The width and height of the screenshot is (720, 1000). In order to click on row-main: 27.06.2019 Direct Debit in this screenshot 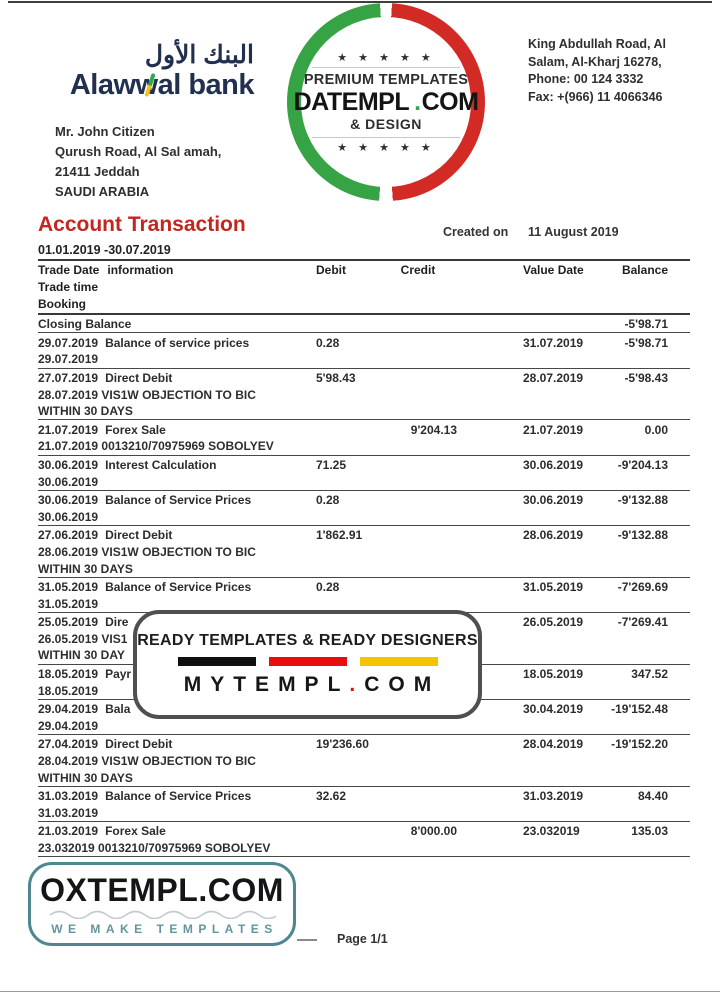, I will do `click(173, 535)`.